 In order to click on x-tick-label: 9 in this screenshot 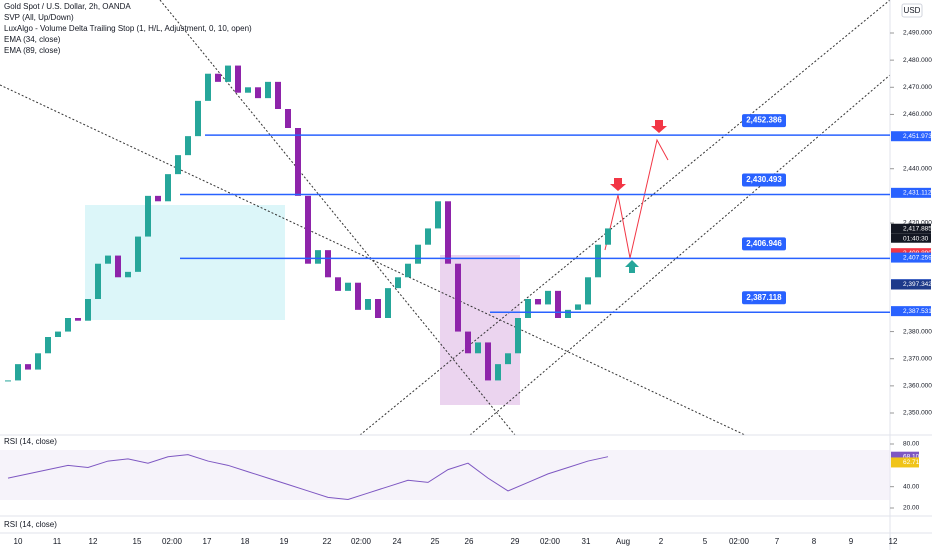, I will do `click(851, 541)`.